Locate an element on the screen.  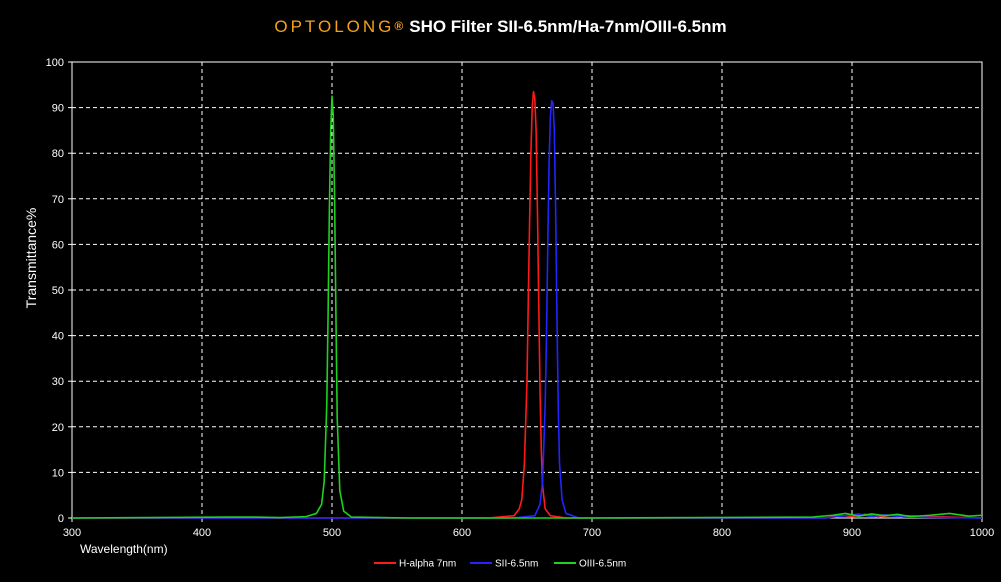
y-tick-label: 30 is located at coordinates (58, 382).